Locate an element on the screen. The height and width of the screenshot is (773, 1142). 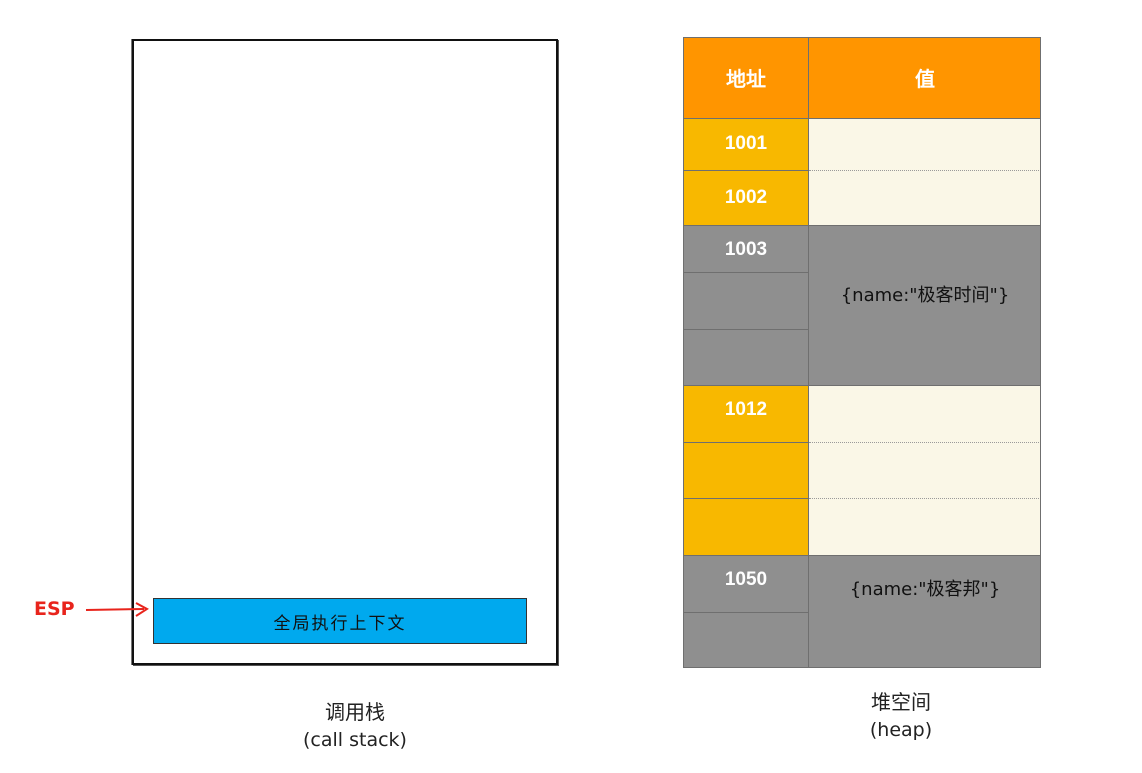
heap-object-label: {name:"极客邦"} is located at coordinates (925, 589).